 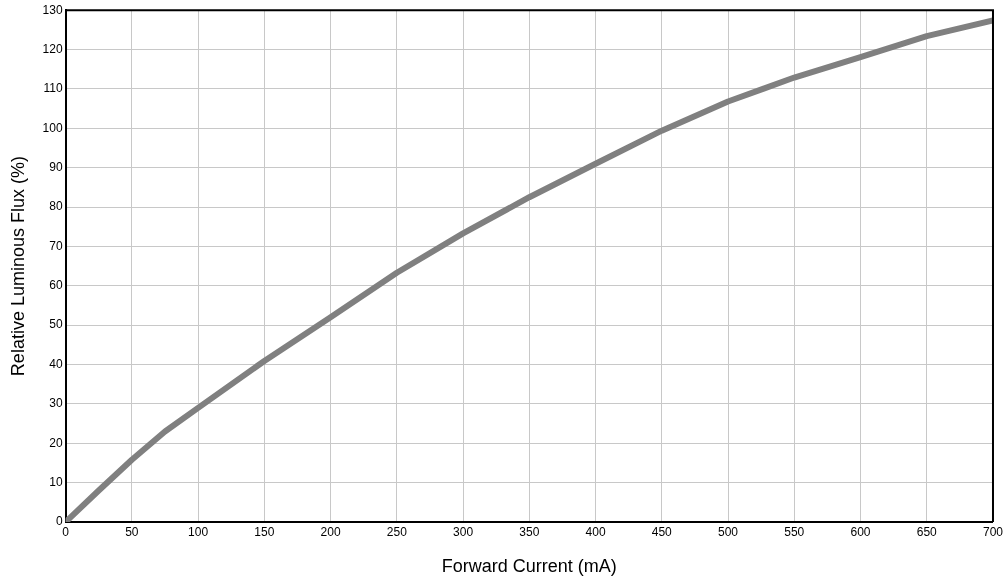 What do you see at coordinates (56, 206) in the screenshot?
I see `y-tick-label: 80` at bounding box center [56, 206].